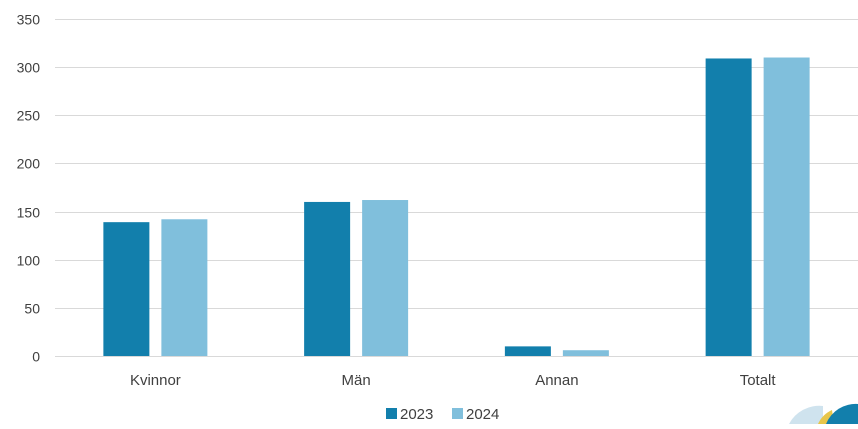 This screenshot has width=858, height=429. Describe the element at coordinates (416, 414) in the screenshot. I see `legend-label: 2023` at that location.